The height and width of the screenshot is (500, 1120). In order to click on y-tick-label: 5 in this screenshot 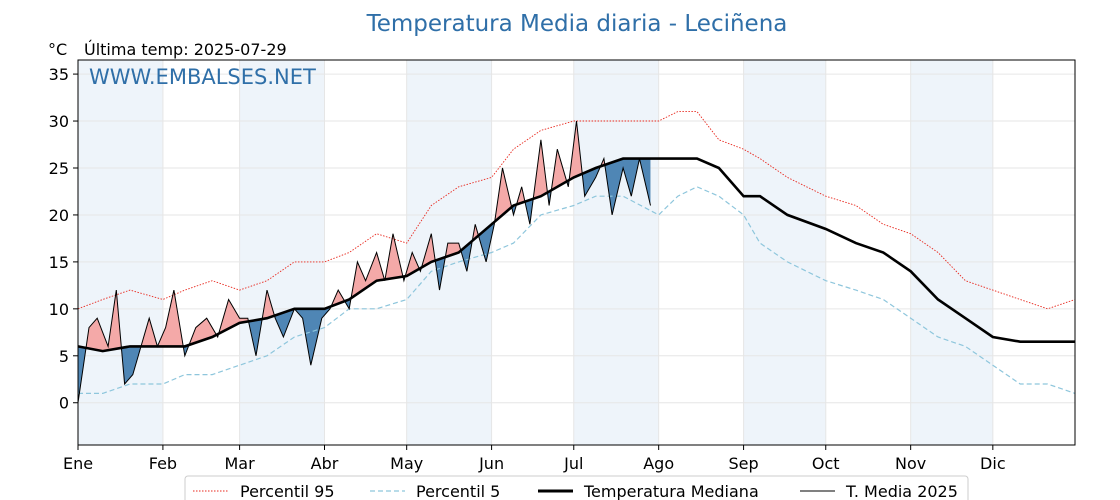, I will do `click(64, 356)`.